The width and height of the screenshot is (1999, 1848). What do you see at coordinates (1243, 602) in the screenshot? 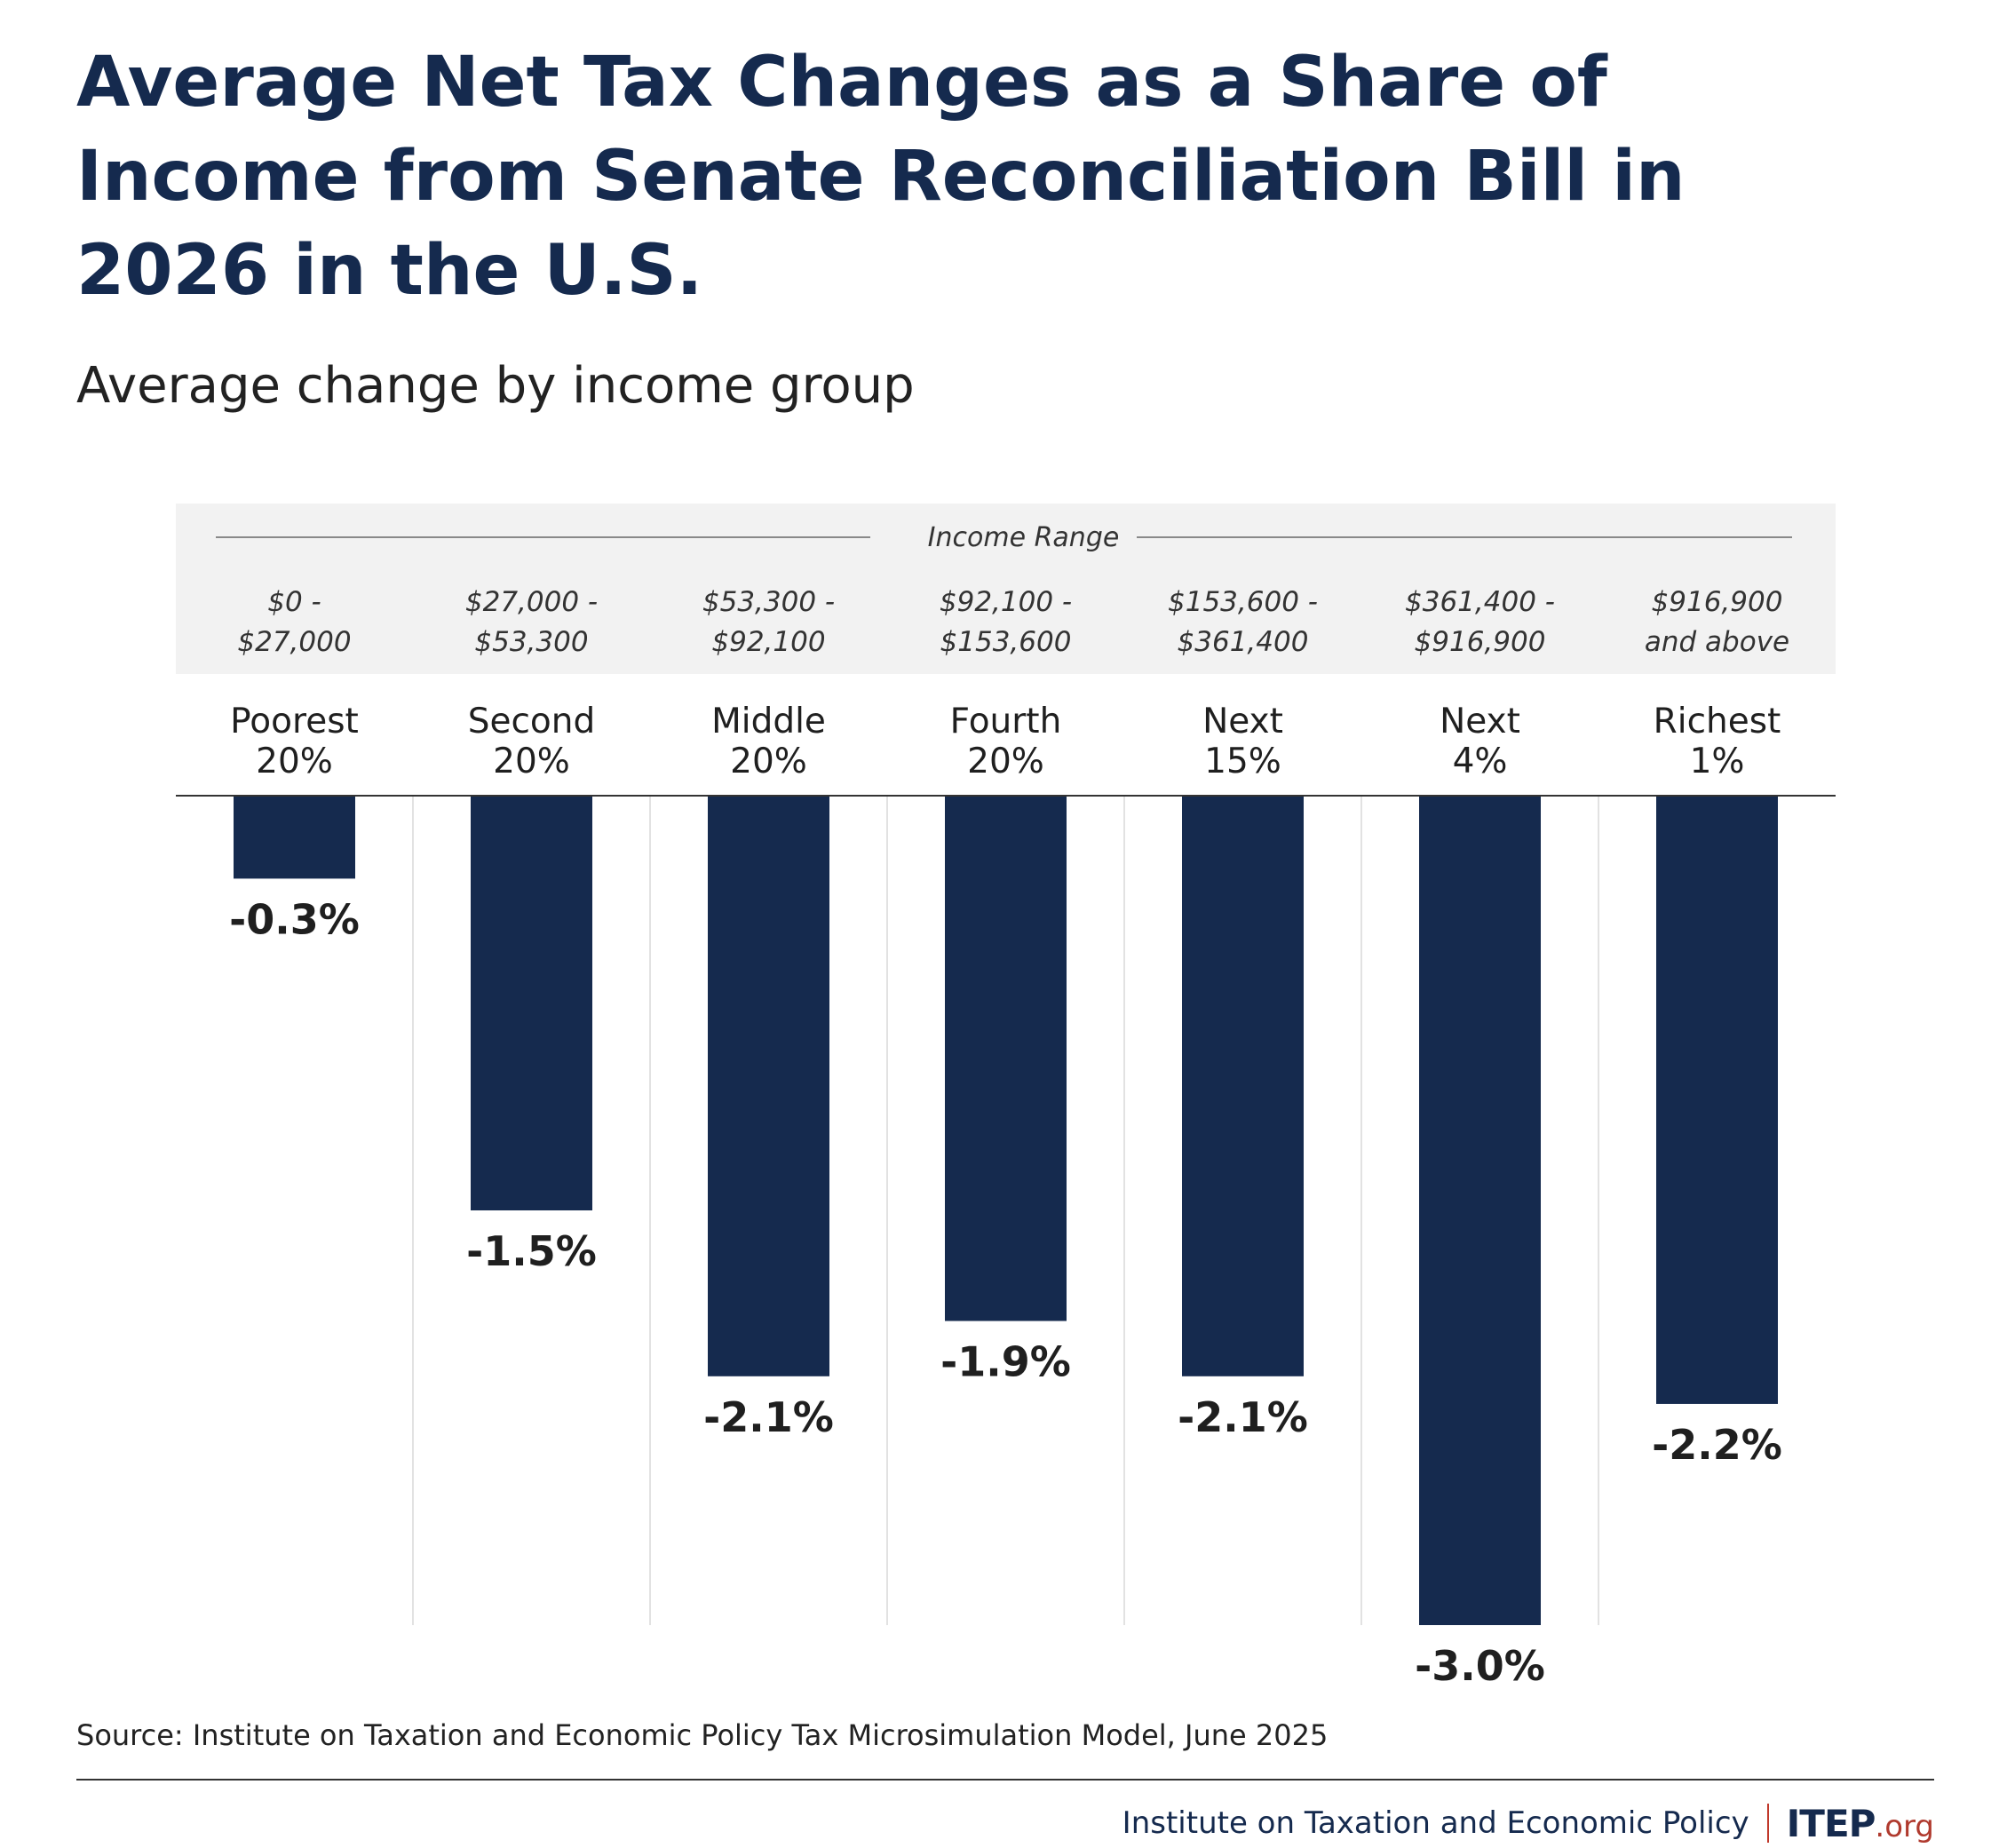
I see `income-range-tick-label: $153,600 -` at bounding box center [1243, 602].